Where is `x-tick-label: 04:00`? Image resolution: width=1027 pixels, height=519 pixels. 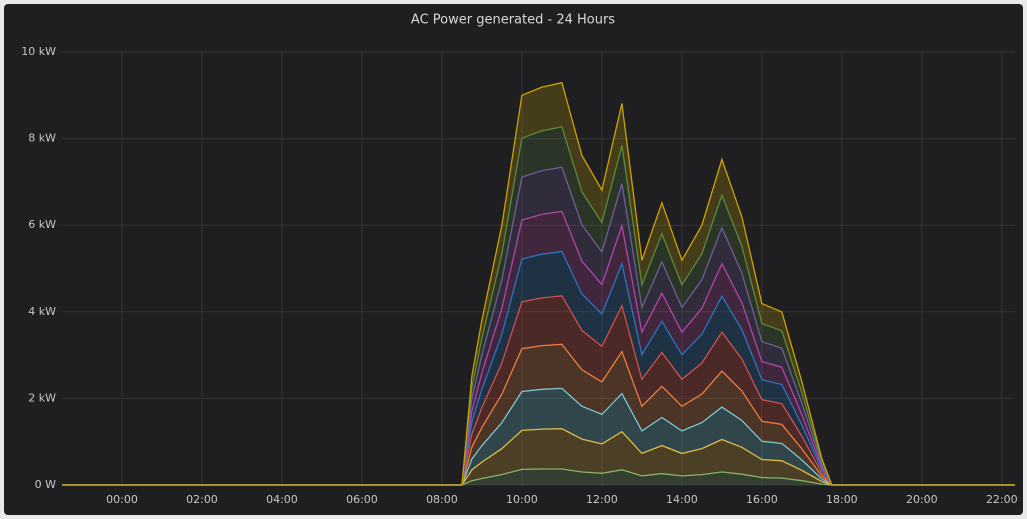 x-tick-label: 04:00 is located at coordinates (282, 499).